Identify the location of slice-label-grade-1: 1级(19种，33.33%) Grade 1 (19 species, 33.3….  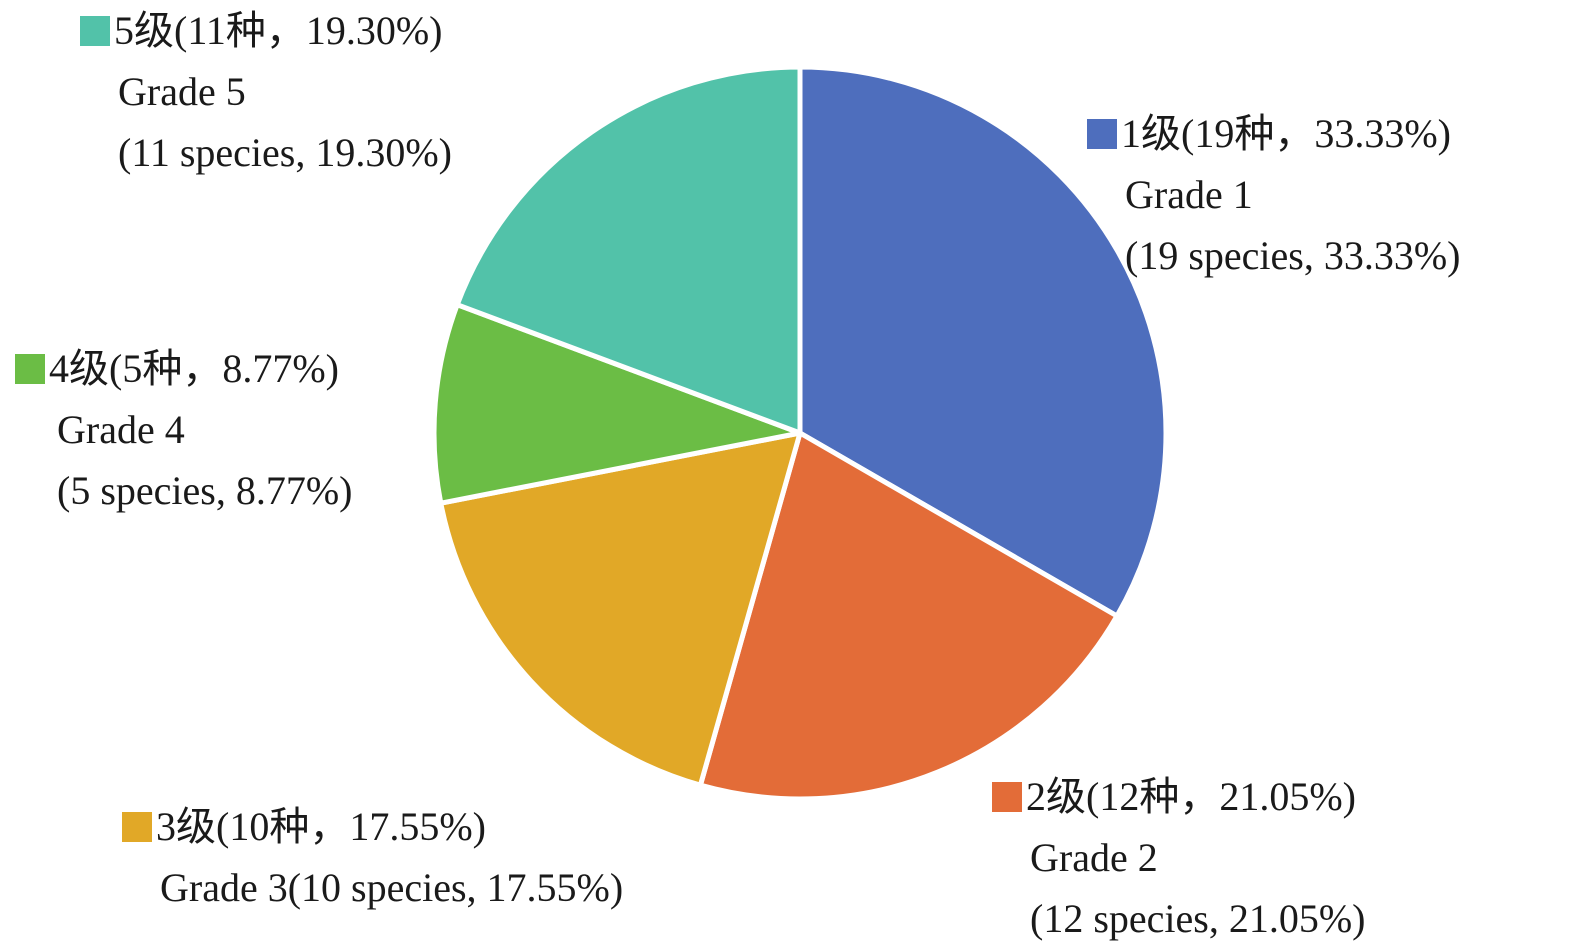
(1273, 194).